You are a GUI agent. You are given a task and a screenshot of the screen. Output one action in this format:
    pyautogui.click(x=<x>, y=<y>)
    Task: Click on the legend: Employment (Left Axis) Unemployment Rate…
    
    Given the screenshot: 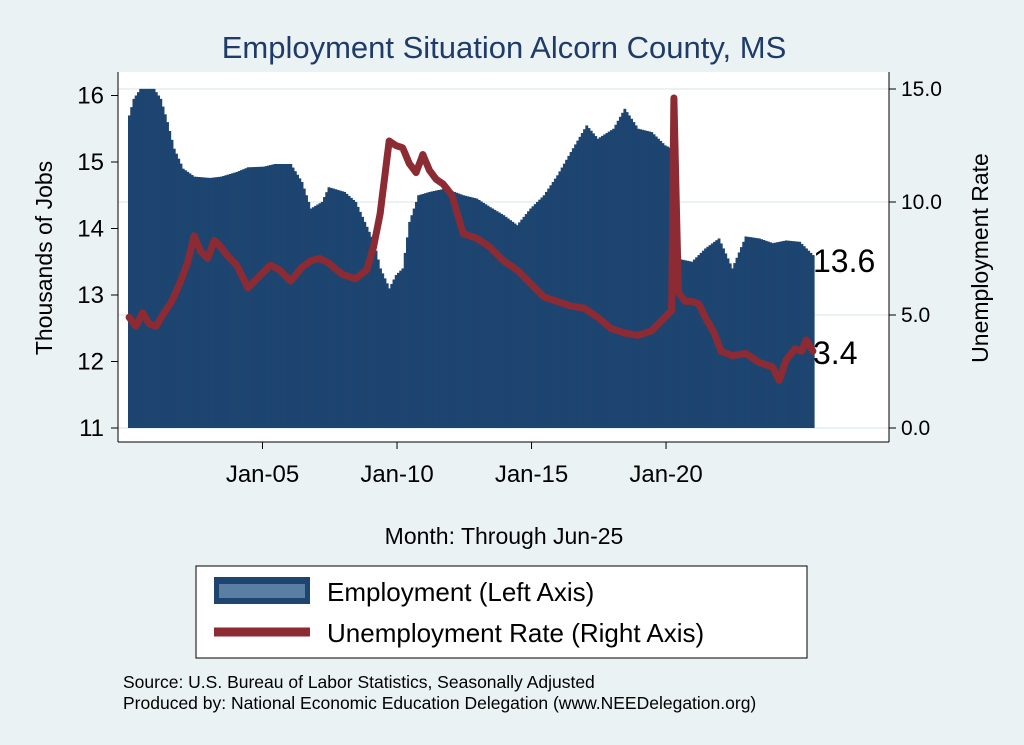 What is the action you would take?
    pyautogui.click(x=501, y=612)
    